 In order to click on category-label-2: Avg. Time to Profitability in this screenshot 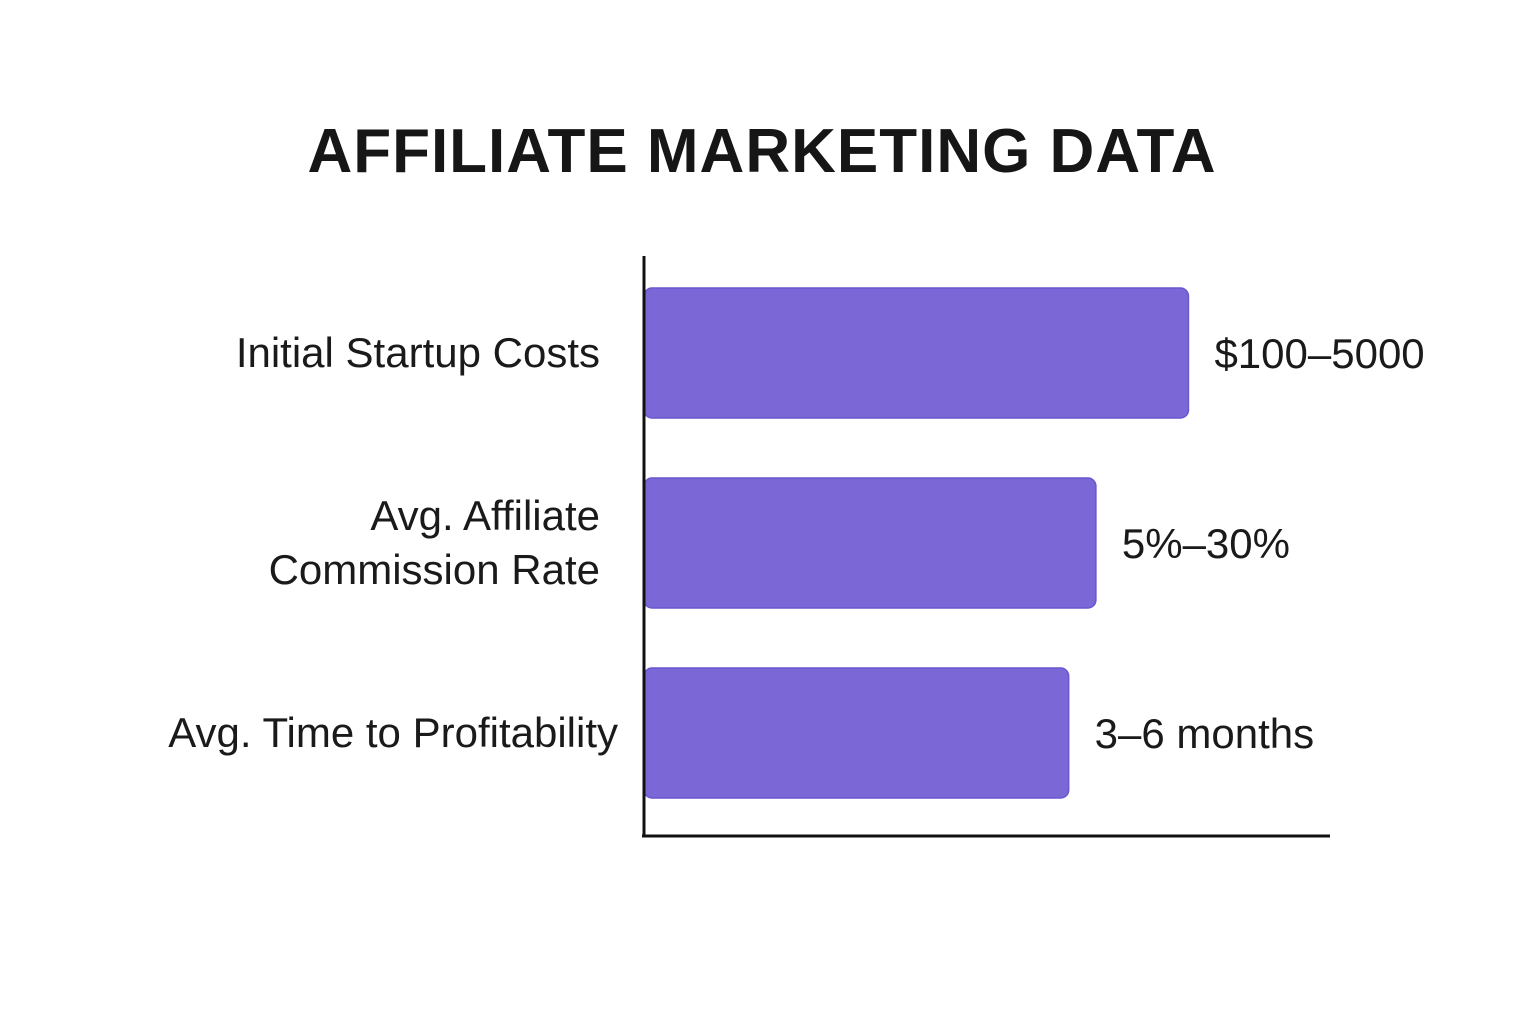, I will do `click(393, 732)`.